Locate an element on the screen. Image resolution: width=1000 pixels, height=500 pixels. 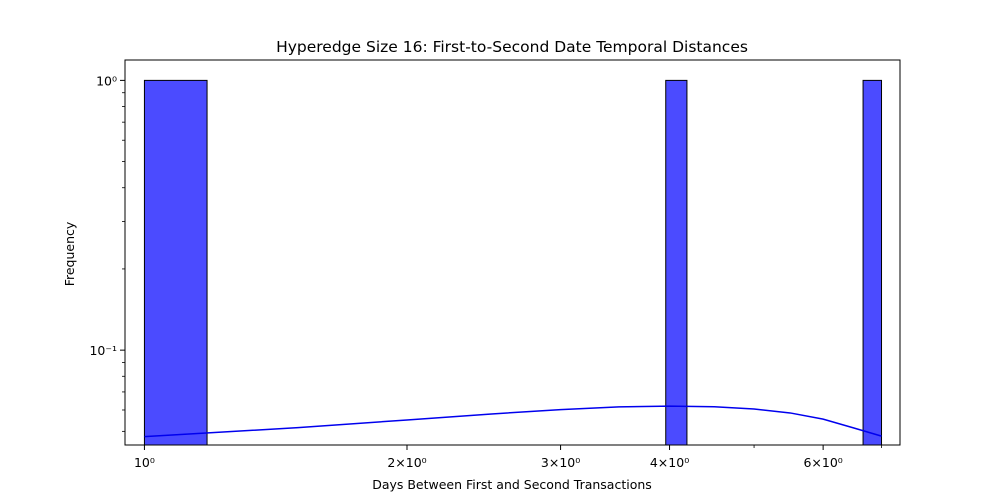
x-tick-label-4: 4×10⁰ is located at coordinates (669, 462).